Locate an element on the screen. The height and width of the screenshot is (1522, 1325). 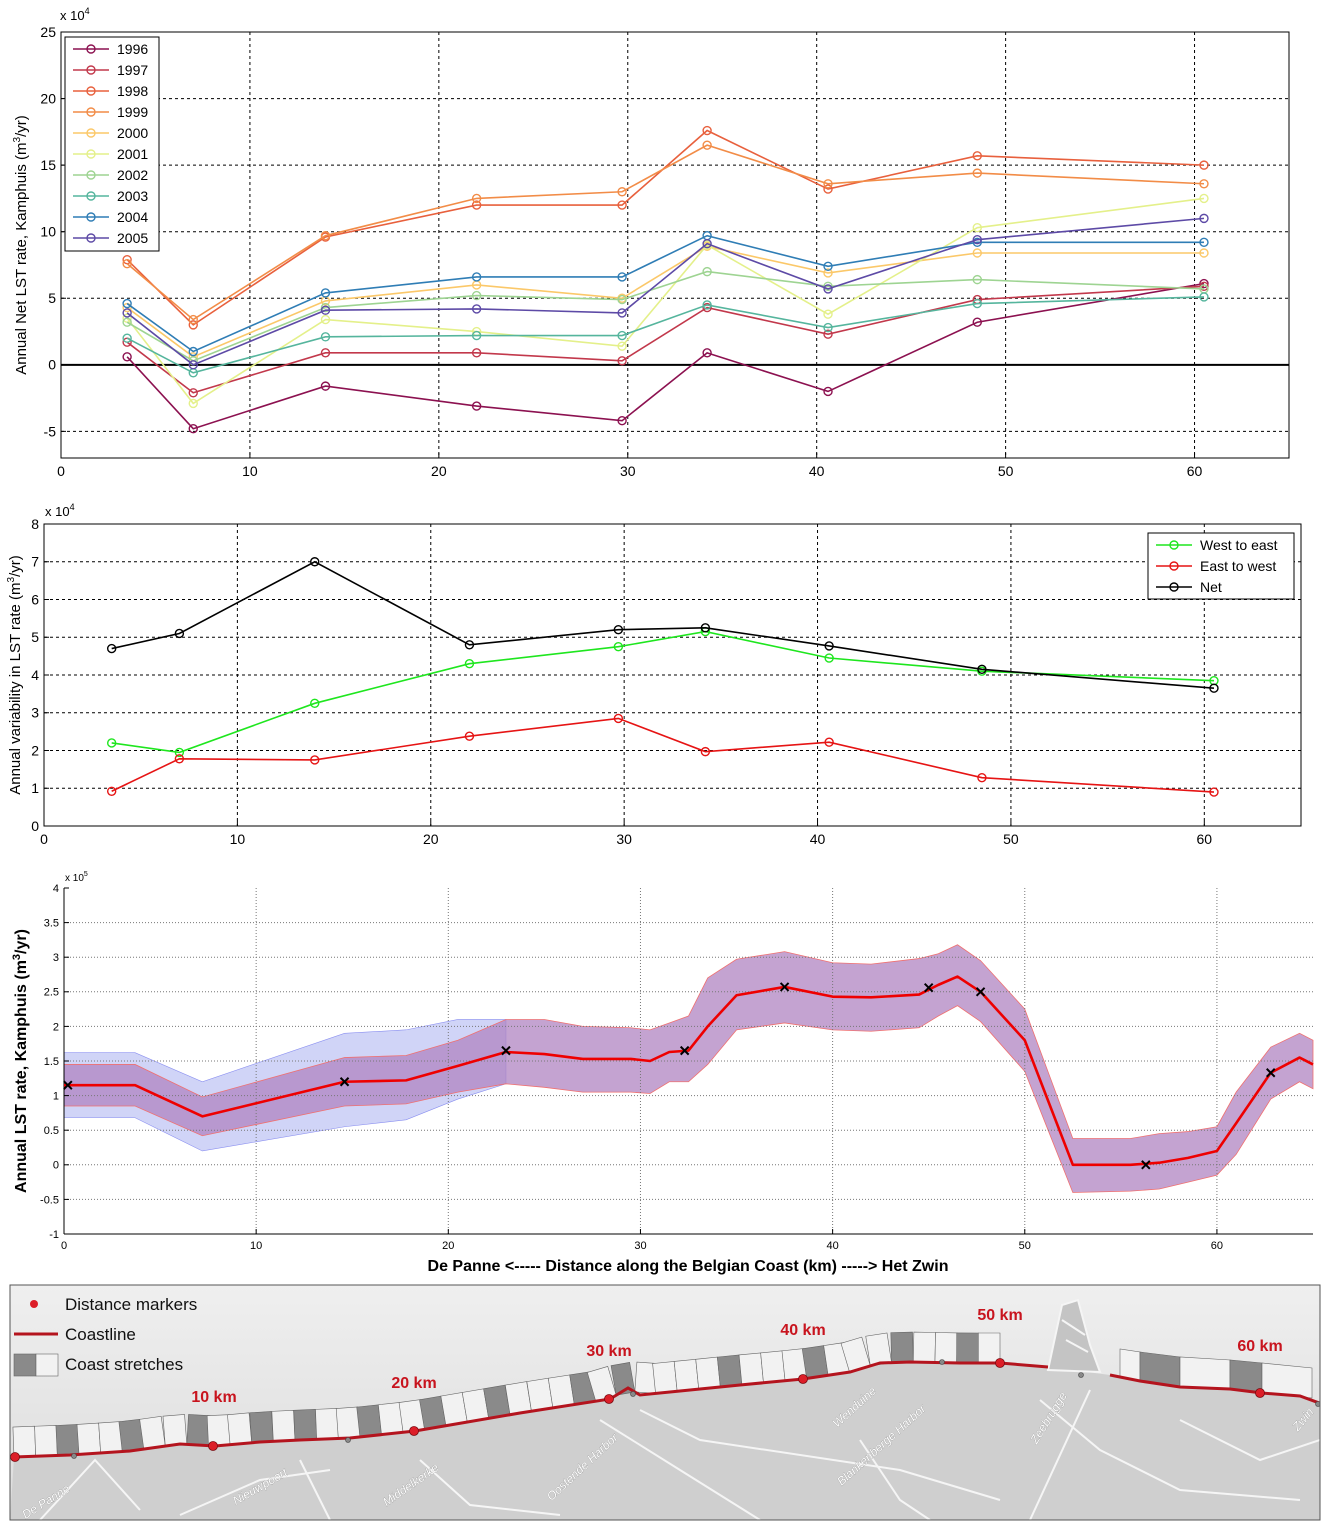
series-line-net is located at coordinates (663, 625).